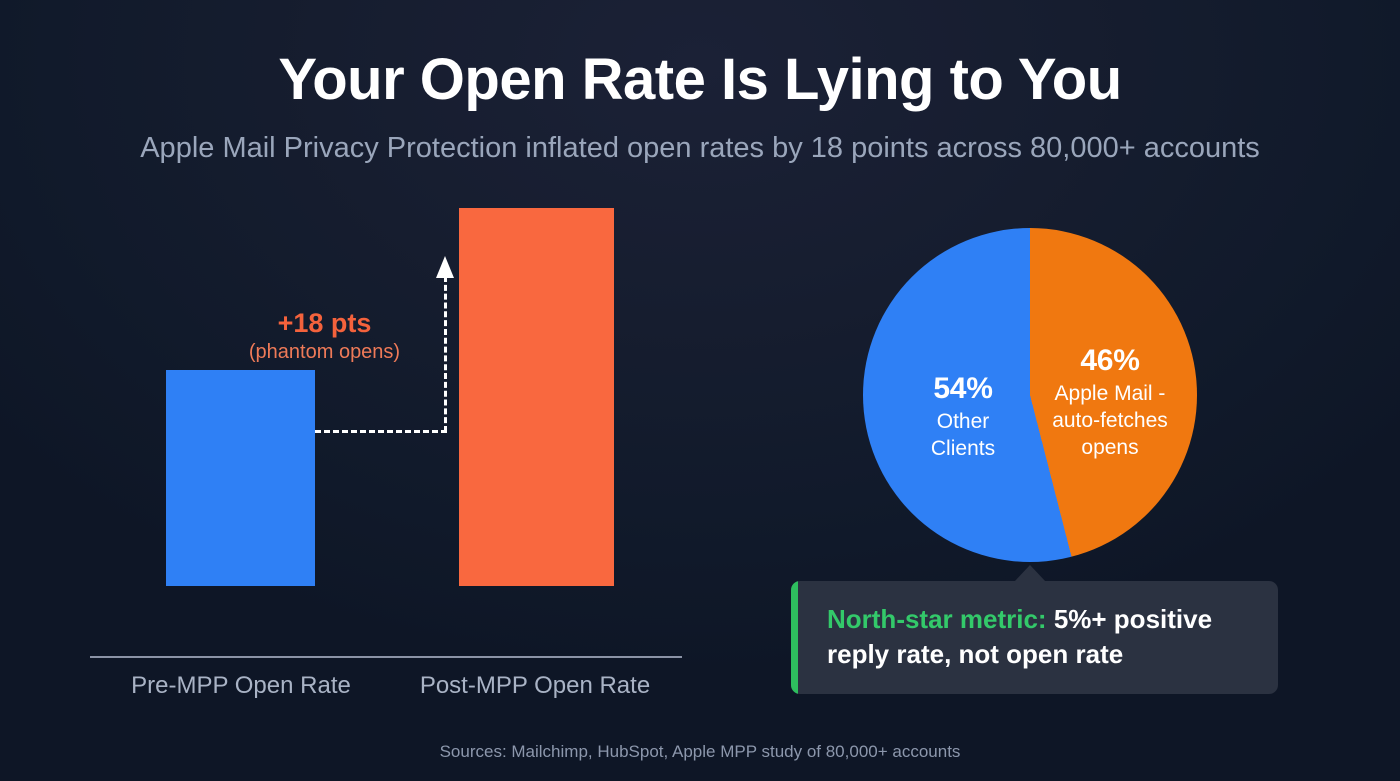  I want to click on delta-note-label: (phantom opens), so click(324, 352).